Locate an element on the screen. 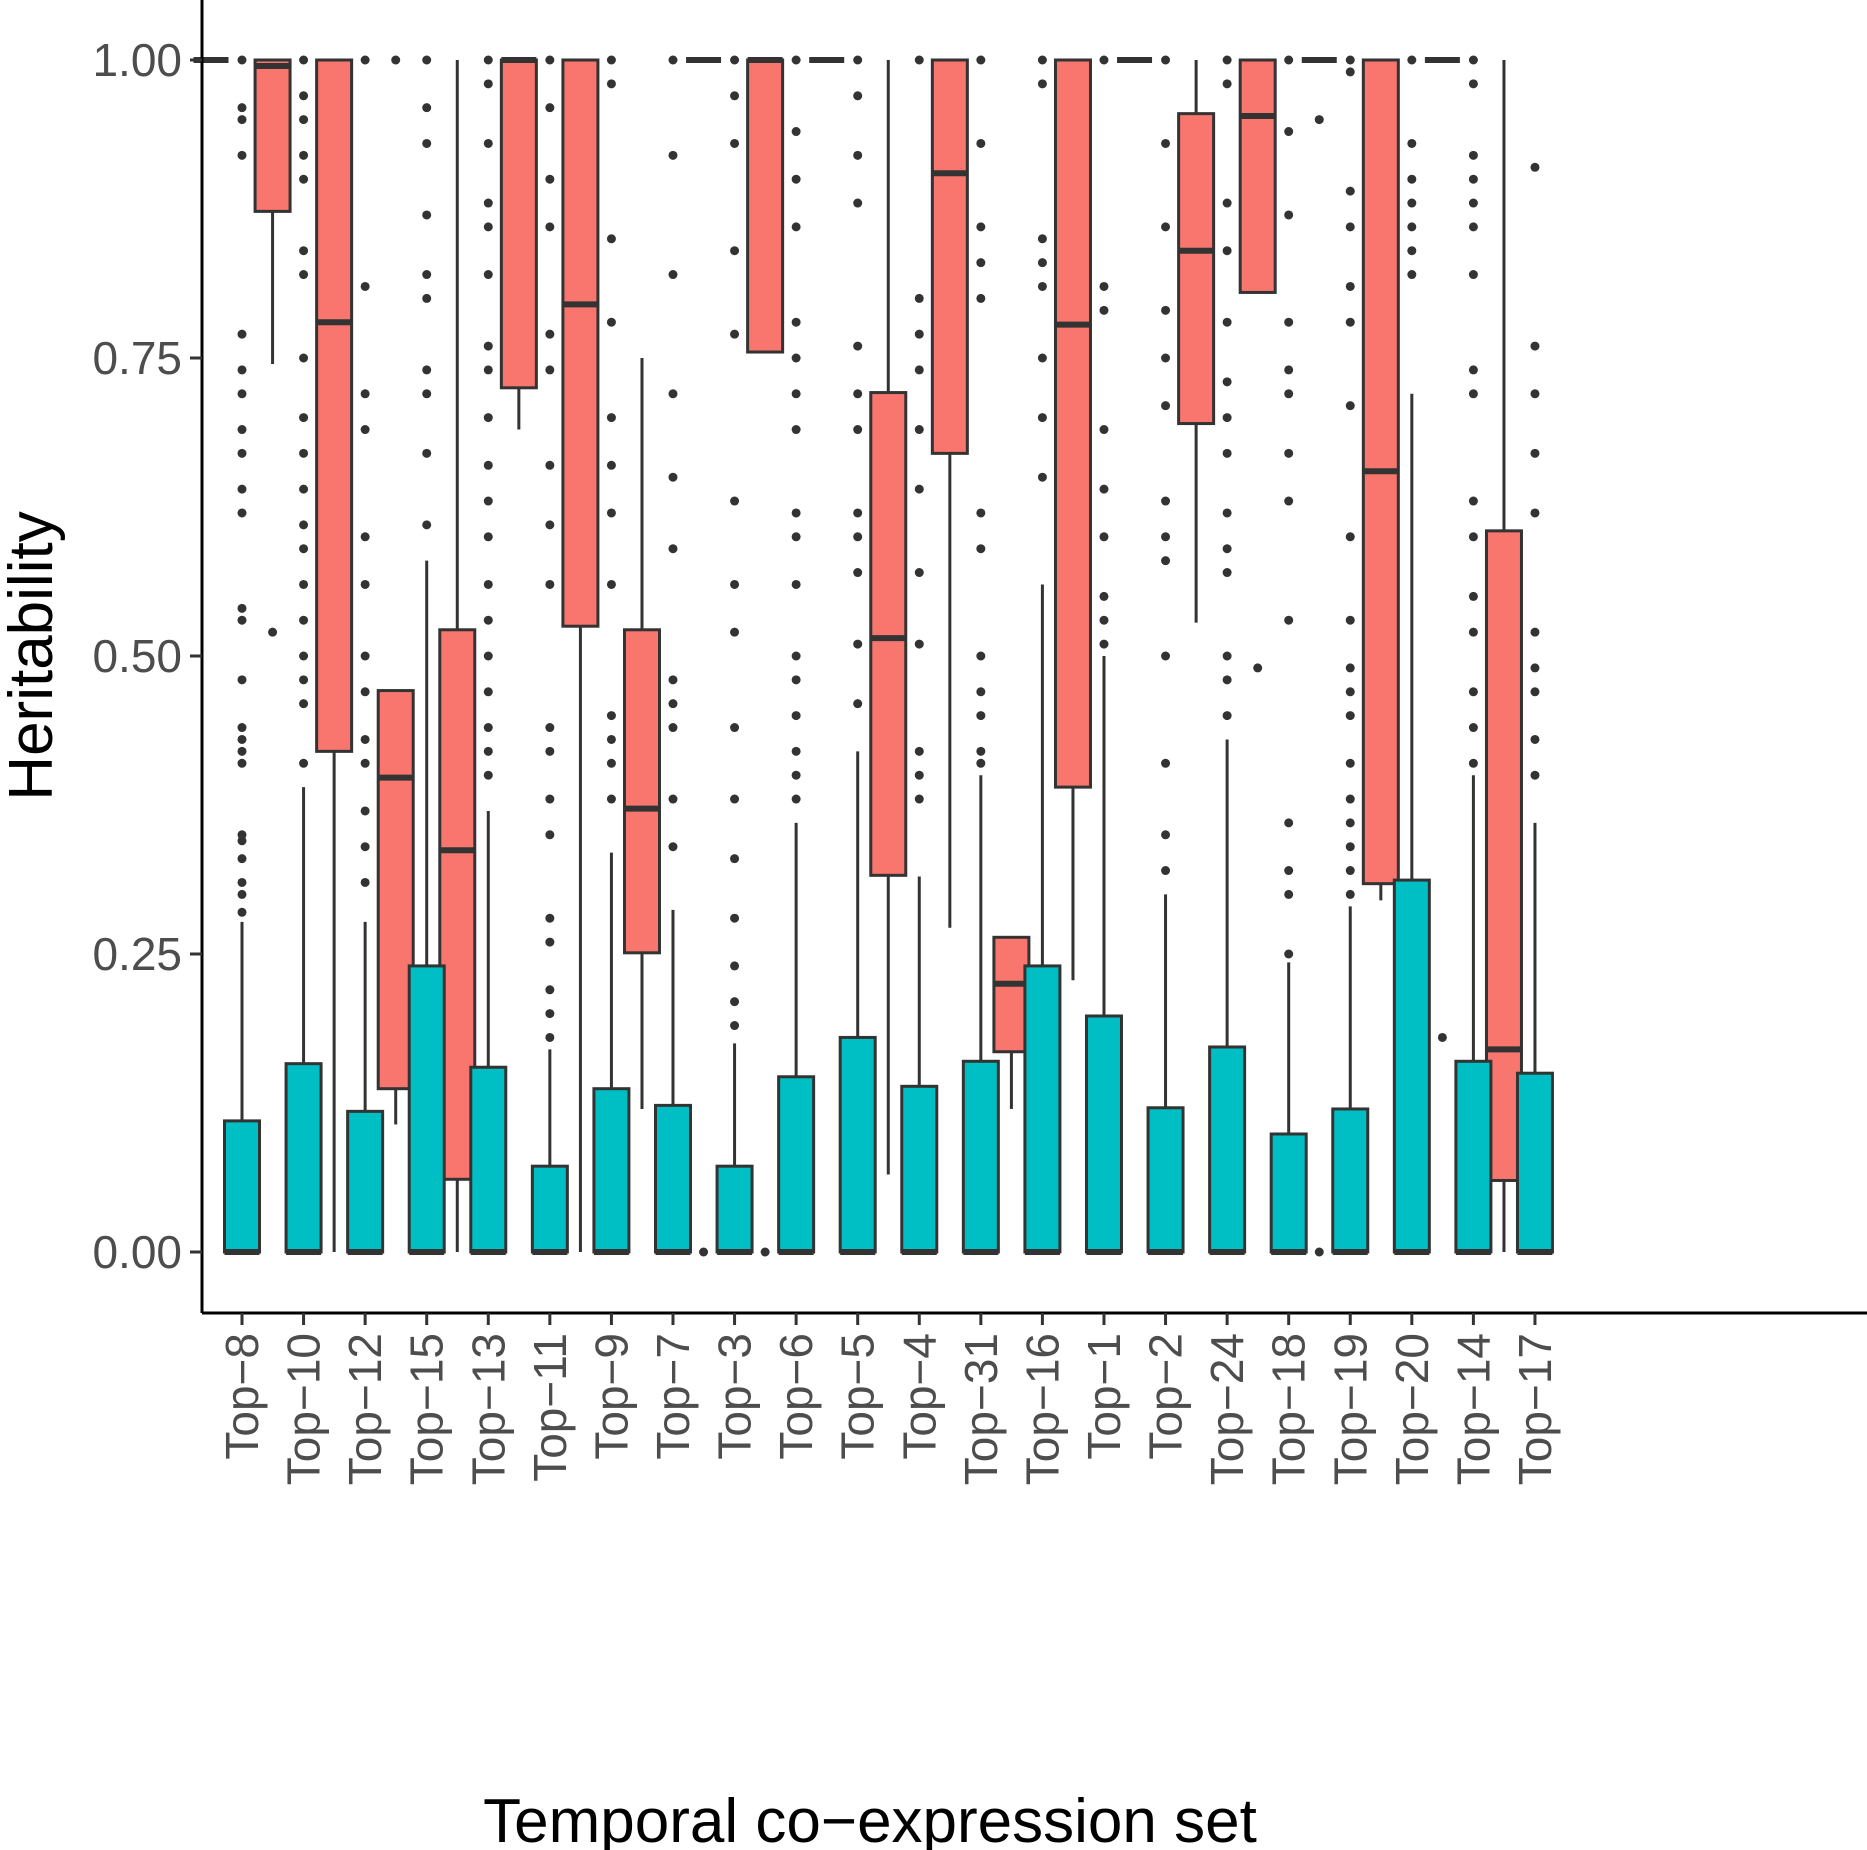 The image size is (1867, 1850). x-tick-label: Top−7 is located at coordinates (673, 1396).